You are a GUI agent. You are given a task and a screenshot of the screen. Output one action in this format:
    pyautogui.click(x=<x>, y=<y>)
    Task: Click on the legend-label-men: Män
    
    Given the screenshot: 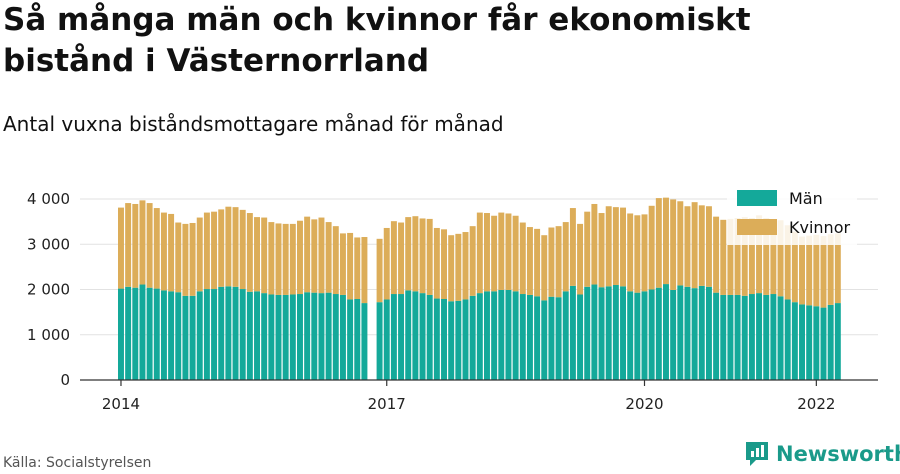 What is the action you would take?
    pyautogui.click(x=806, y=198)
    